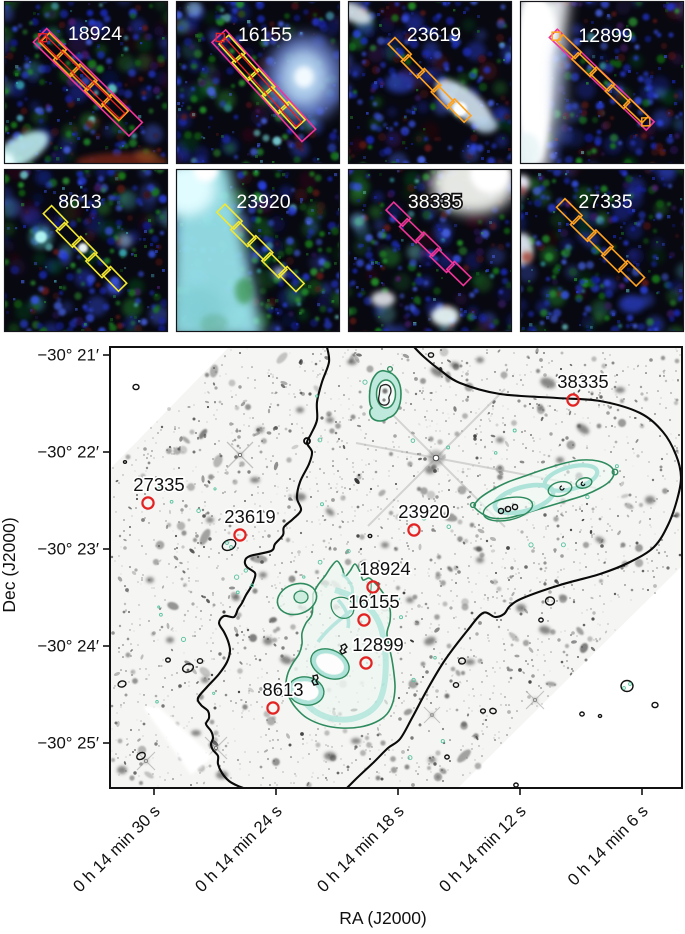 Image resolution: width=685 pixels, height=934 pixels. Describe the element at coordinates (434, 35) in the screenshot. I see `svg-text: 23619` at that location.